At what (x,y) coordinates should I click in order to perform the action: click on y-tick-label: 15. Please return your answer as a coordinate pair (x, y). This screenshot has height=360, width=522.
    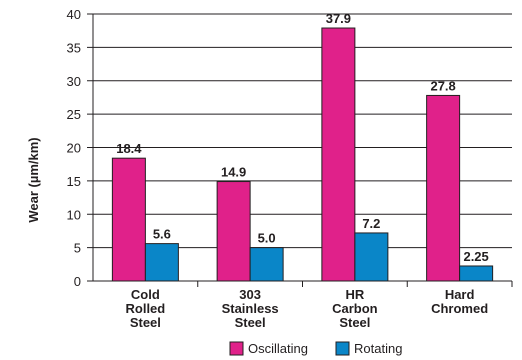
    Looking at the image, I should click on (74, 181).